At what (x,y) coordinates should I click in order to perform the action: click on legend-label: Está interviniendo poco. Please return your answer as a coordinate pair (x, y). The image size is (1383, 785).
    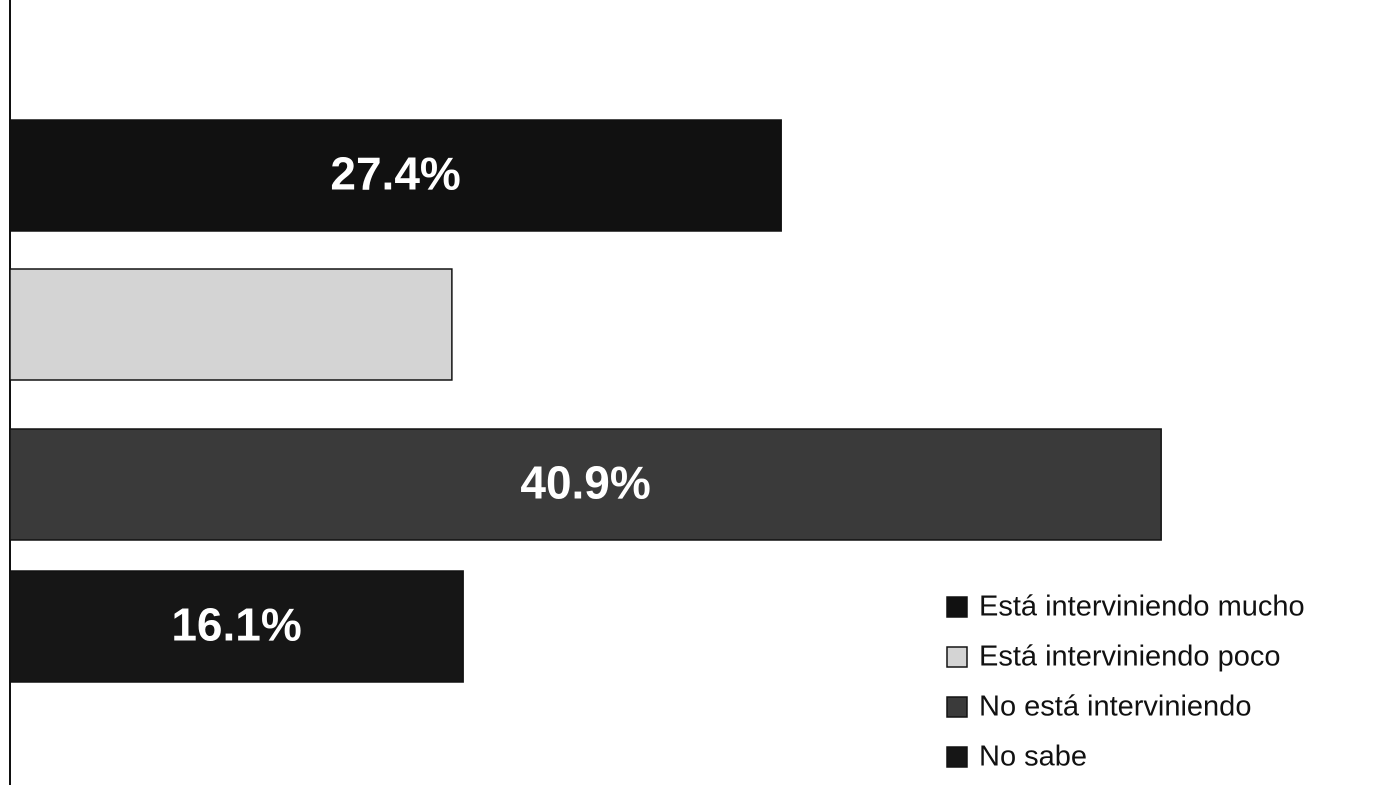
    Looking at the image, I should click on (1129, 657).